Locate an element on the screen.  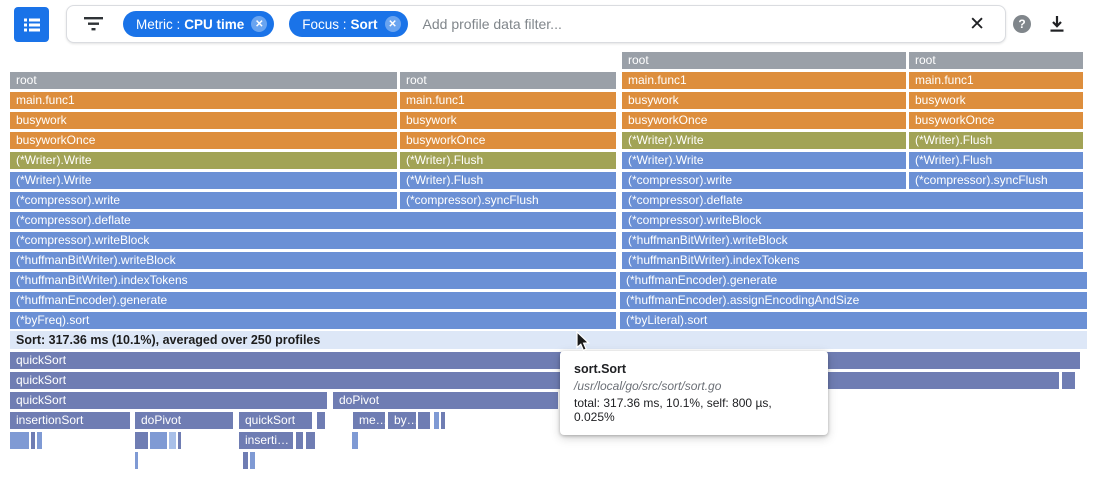
clear-filters-button: ✕ is located at coordinates (977, 24).